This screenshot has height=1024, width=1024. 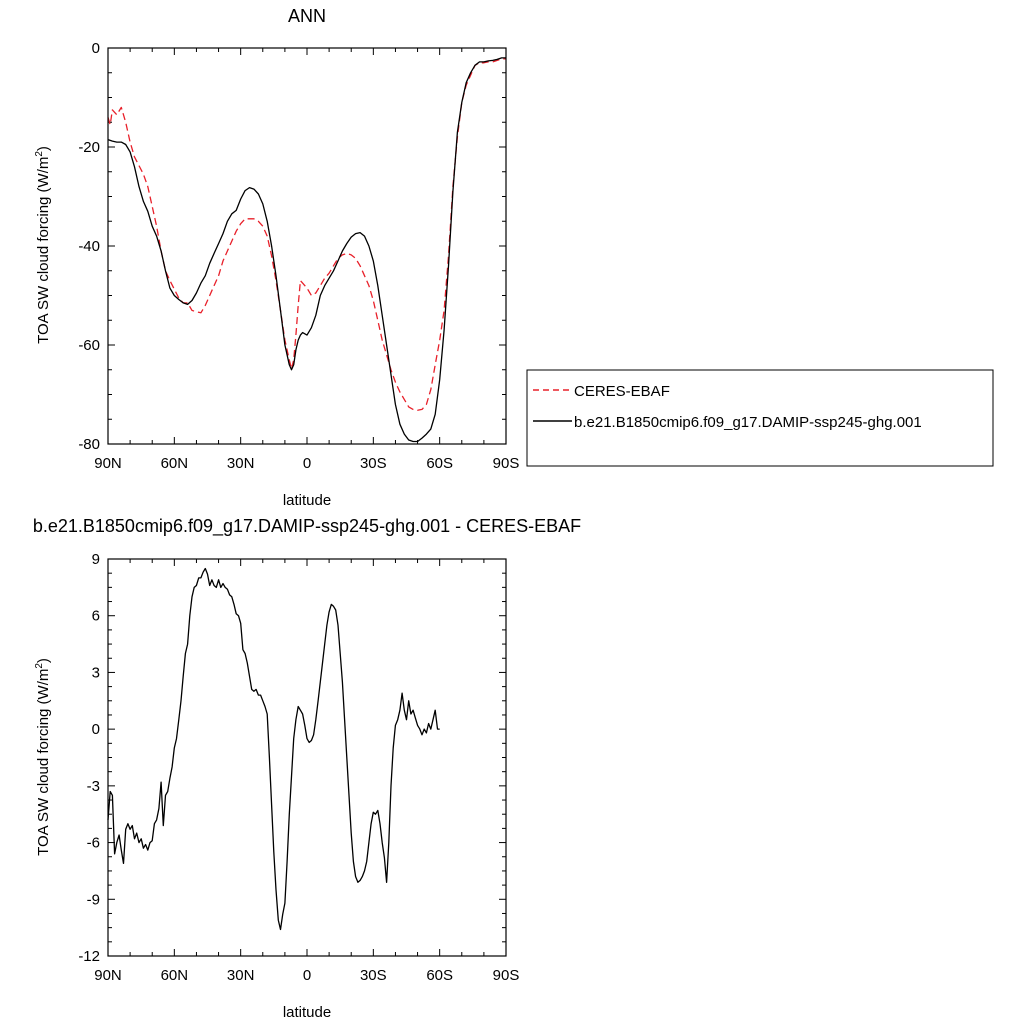 I want to click on y-tick-label: -9, so click(x=93, y=899).